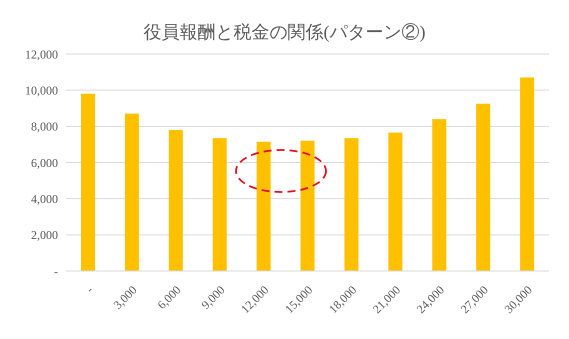 The height and width of the screenshot is (339, 569). What do you see at coordinates (44, 127) in the screenshot?
I see `y-tick-label: 8,000` at bounding box center [44, 127].